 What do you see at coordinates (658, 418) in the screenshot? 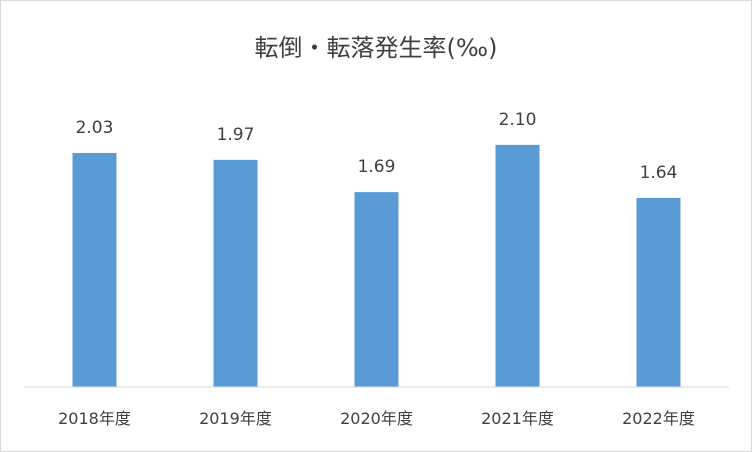
I see `x-tick-label-5: 2022年度` at bounding box center [658, 418].